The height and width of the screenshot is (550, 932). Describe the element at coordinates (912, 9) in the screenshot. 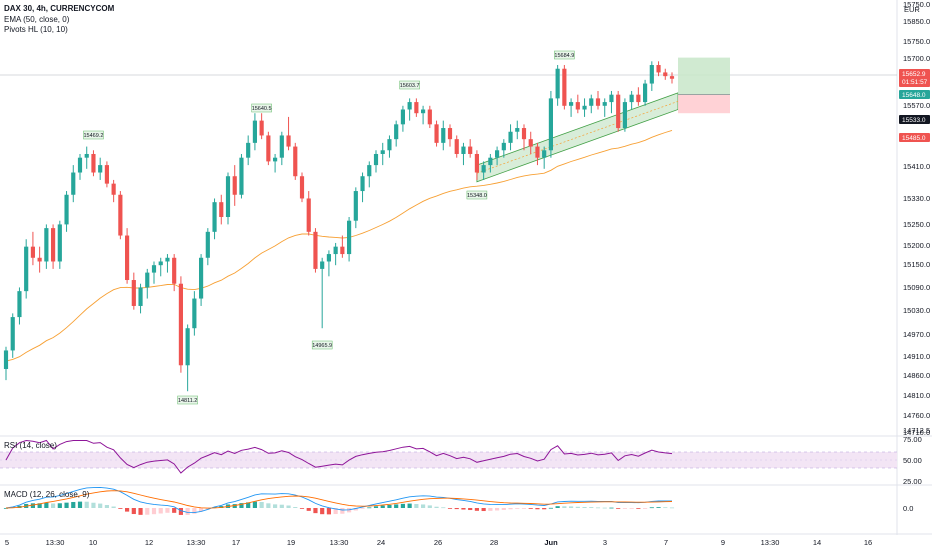

I see `currency-label: EUR` at that location.